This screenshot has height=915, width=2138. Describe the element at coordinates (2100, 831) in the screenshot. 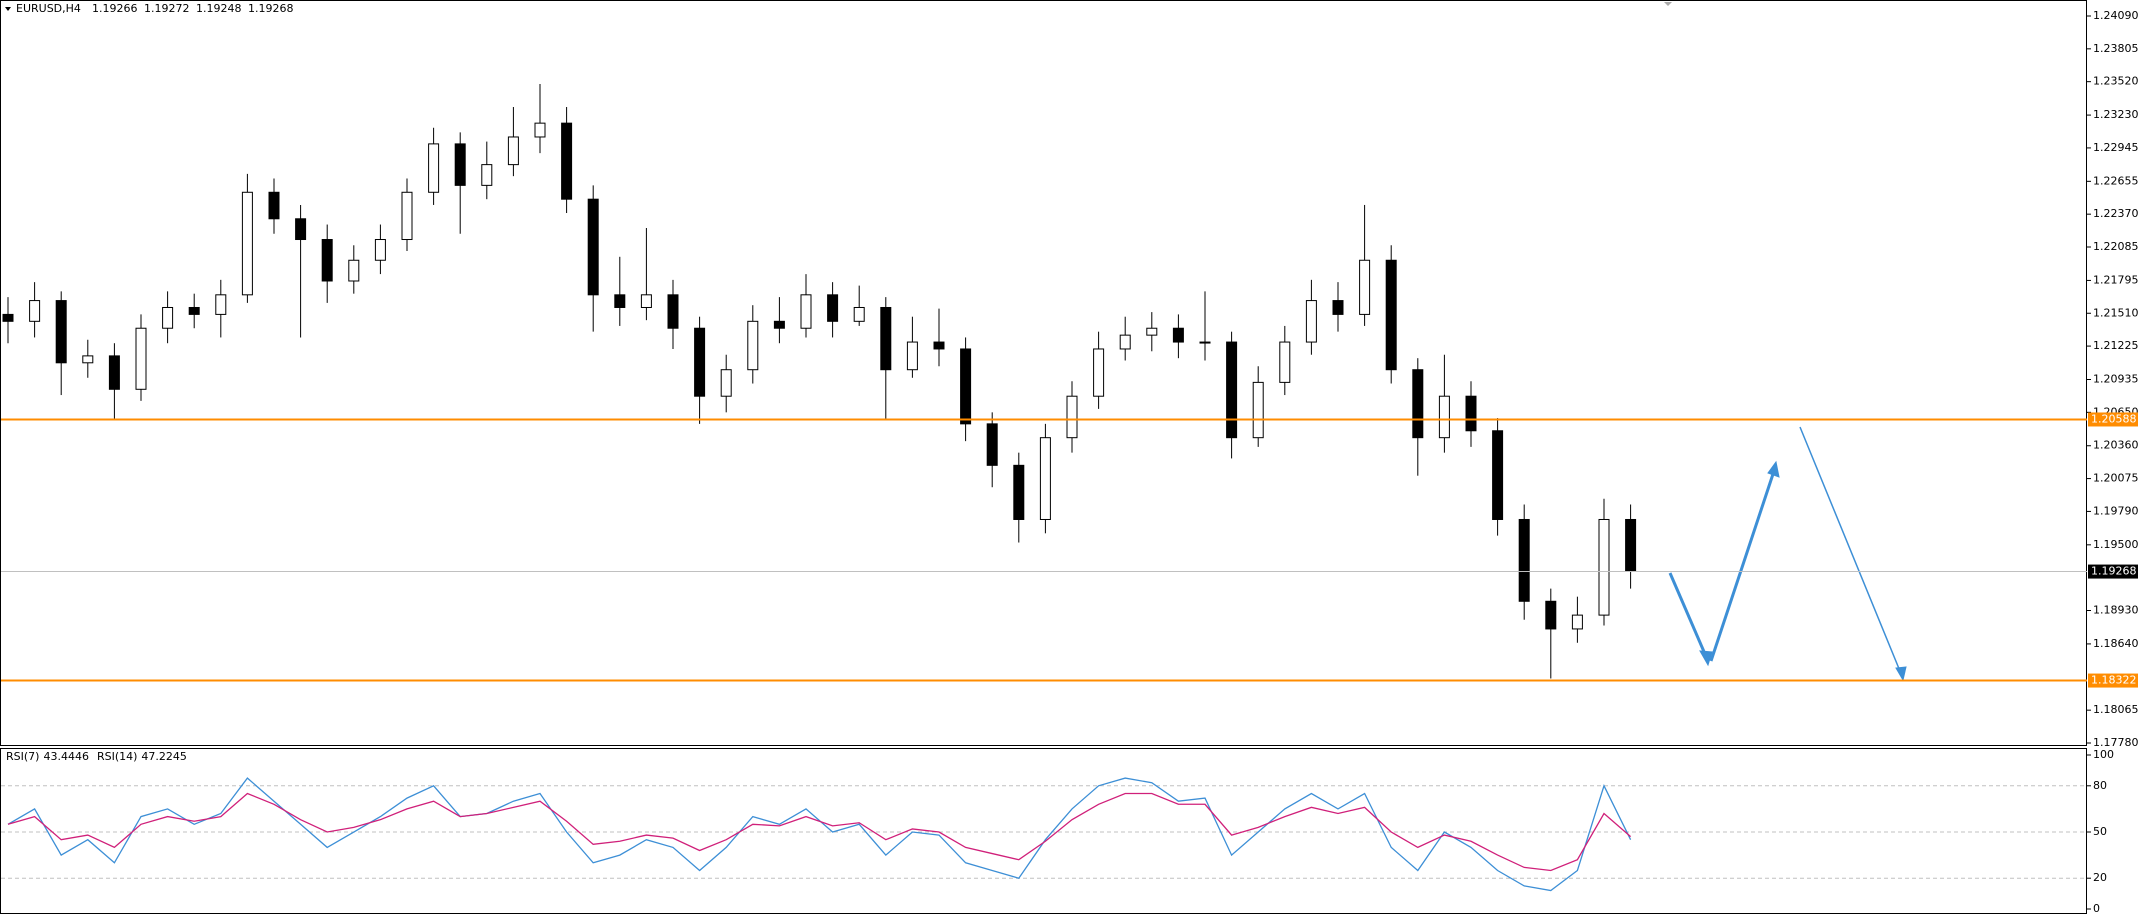

I see `y-tick-label: 50` at that location.